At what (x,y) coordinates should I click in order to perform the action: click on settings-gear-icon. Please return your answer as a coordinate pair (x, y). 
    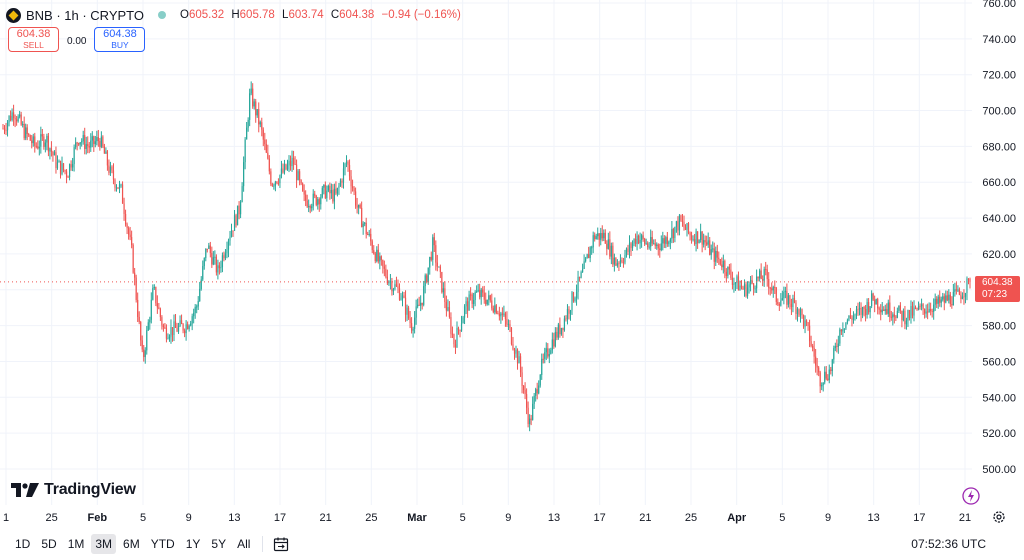
    Looking at the image, I should click on (999, 517).